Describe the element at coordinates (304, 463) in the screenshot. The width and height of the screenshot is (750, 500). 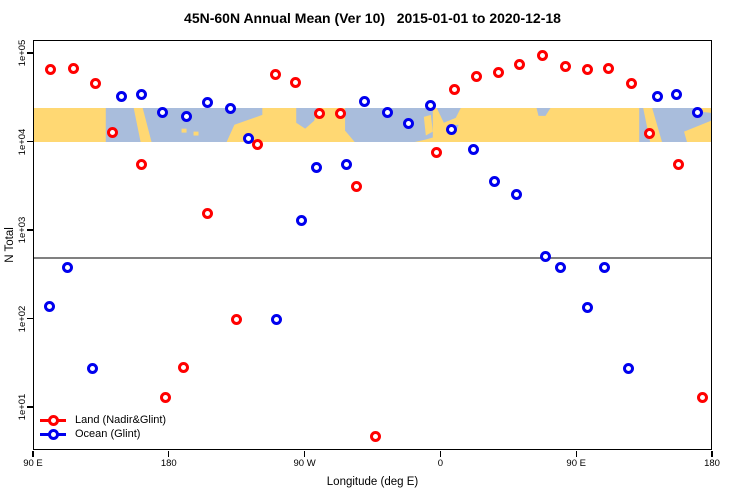
I see `x-tick-label: 90 W` at that location.